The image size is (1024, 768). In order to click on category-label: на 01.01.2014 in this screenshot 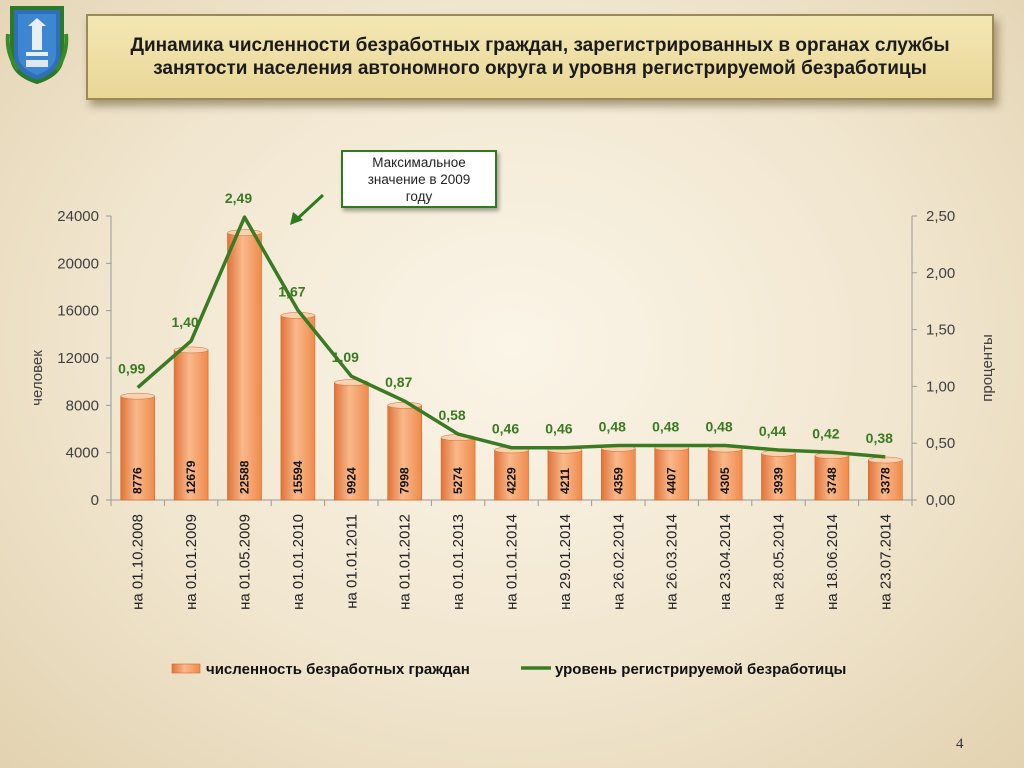, I will do `click(512, 562)`.